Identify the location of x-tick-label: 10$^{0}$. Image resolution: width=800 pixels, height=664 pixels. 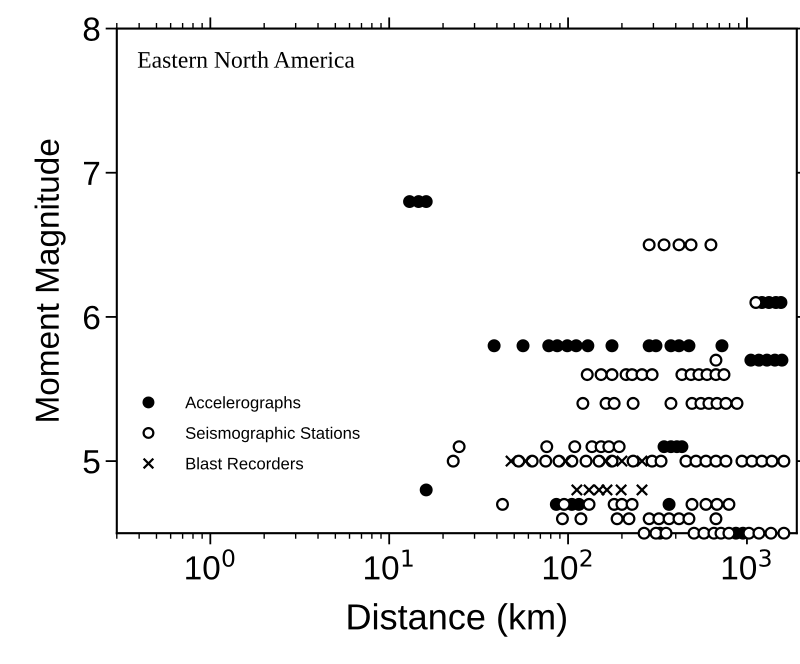
(210, 564).